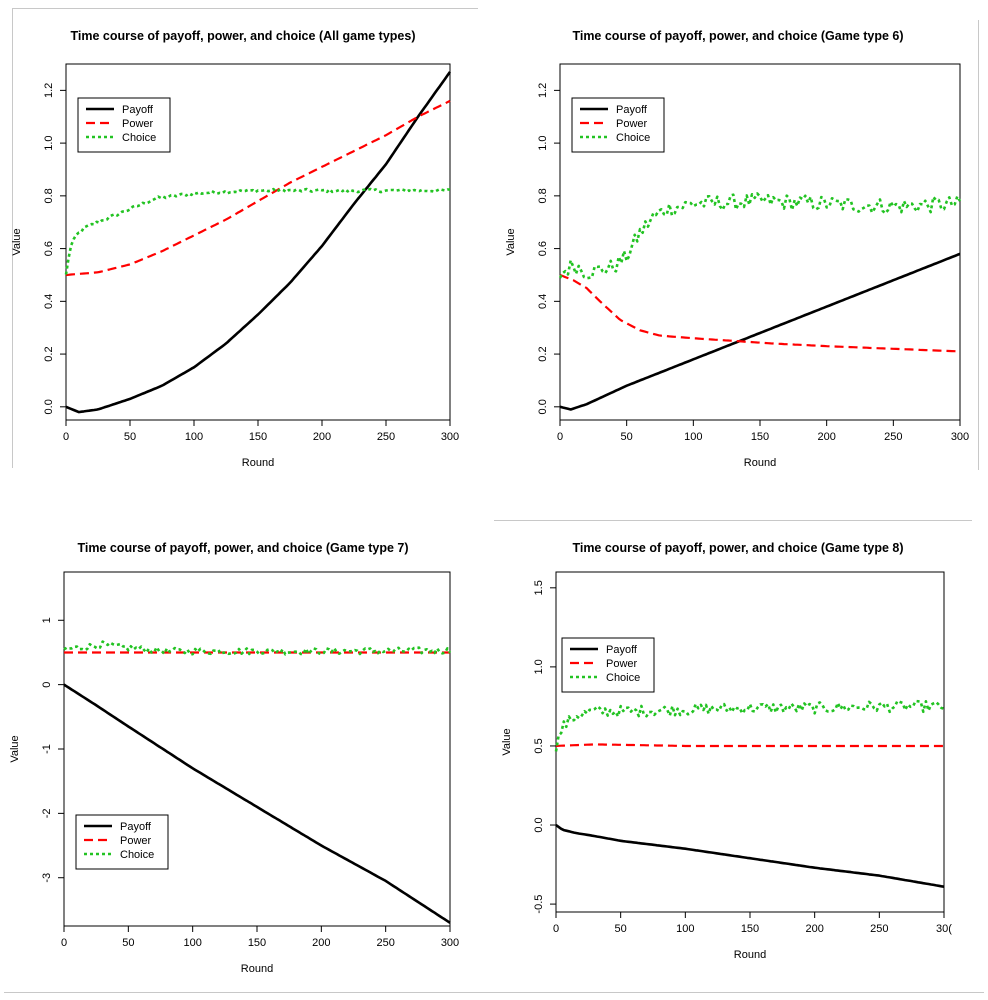 Image resolution: width=988 pixels, height=1000 pixels. I want to click on y-tick-label: -2, so click(47, 813).